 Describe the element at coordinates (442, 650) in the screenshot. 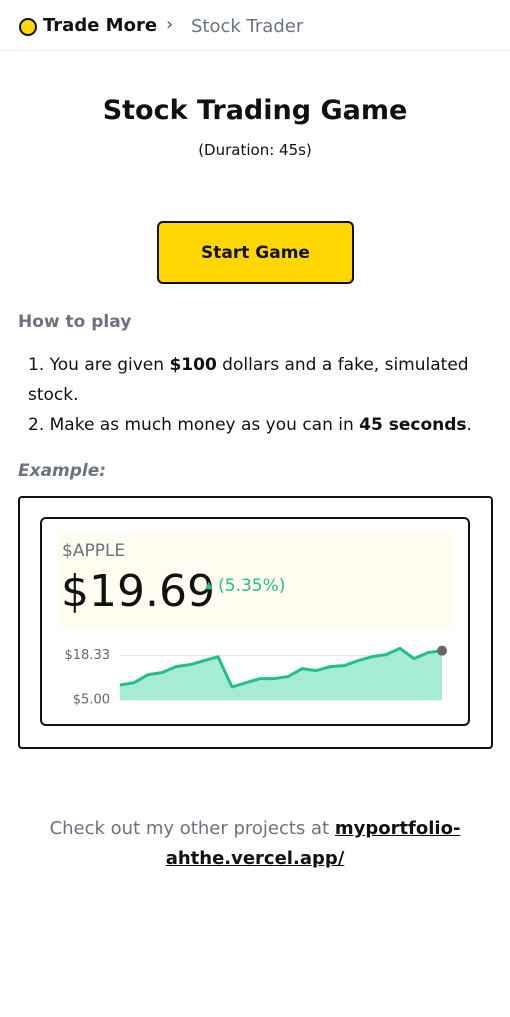

I see `last-point` at that location.